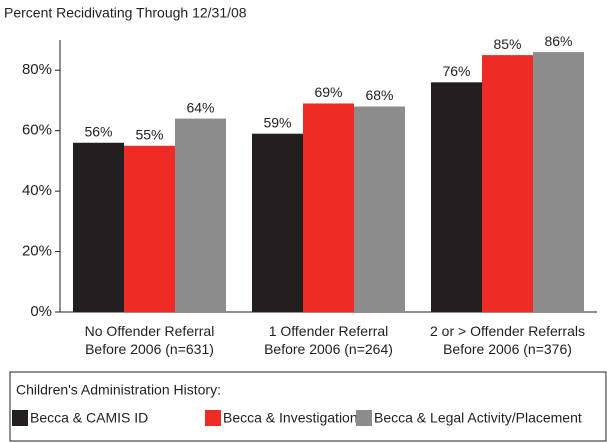  What do you see at coordinates (456, 71) in the screenshot?
I see `value-label: 76%` at bounding box center [456, 71].